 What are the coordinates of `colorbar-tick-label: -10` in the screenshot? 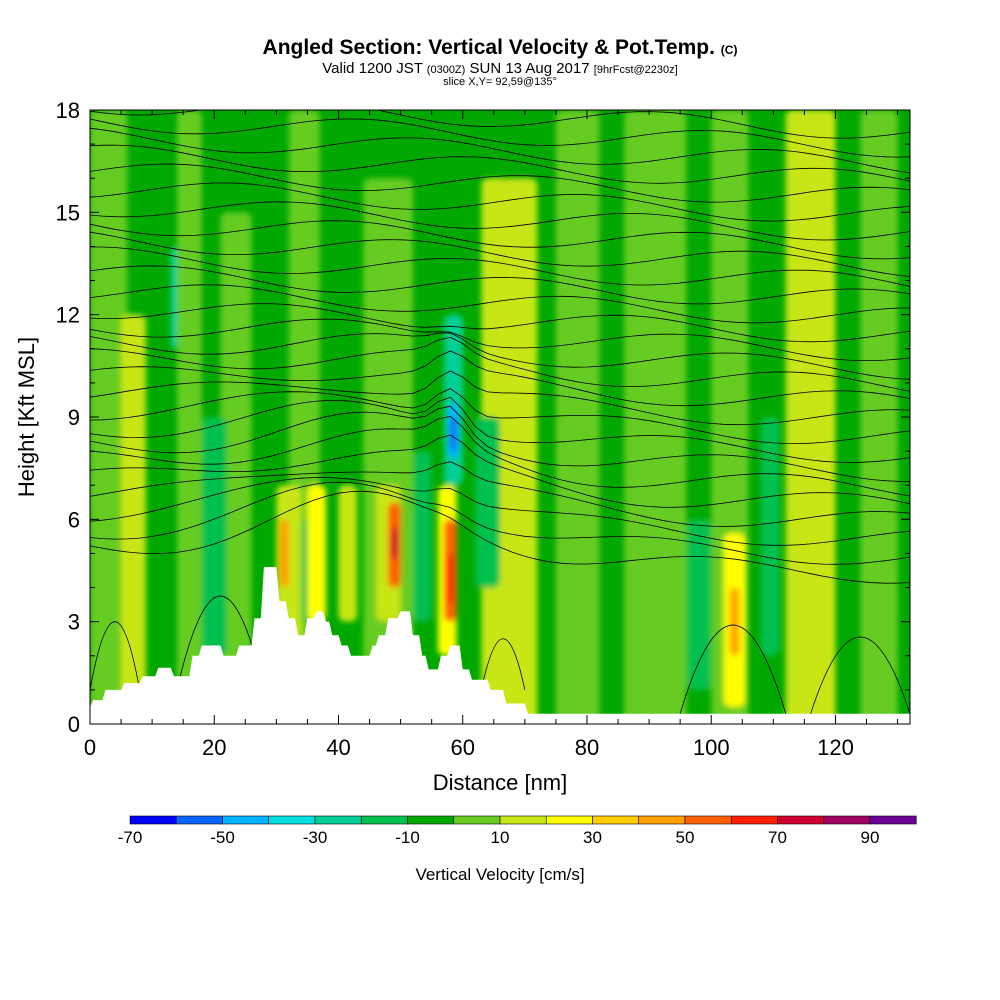 It's located at (407, 837).